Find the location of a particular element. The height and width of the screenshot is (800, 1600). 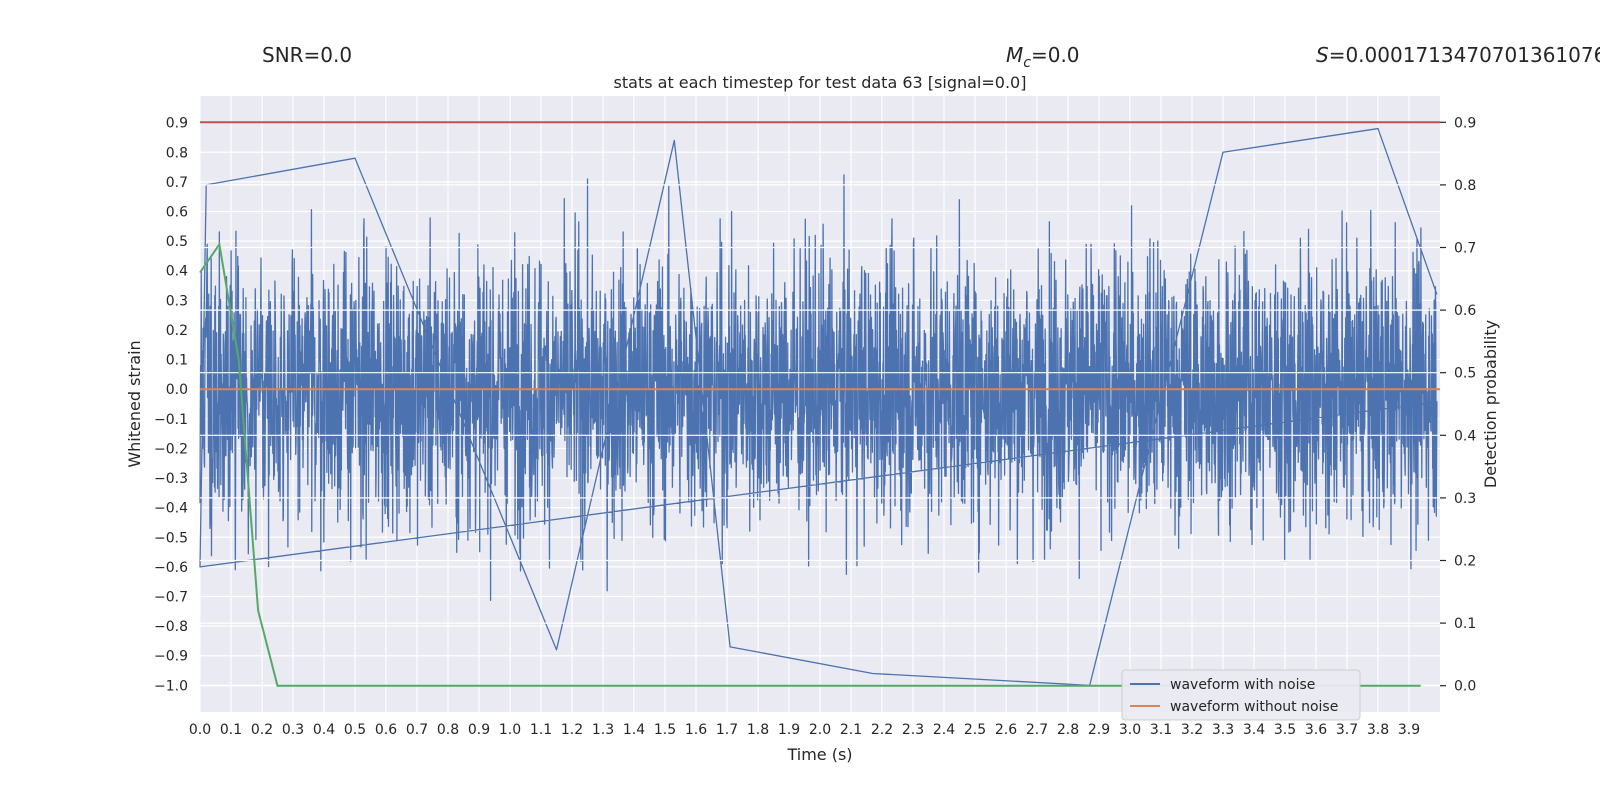

x-tick-label: 0.6 is located at coordinates (386, 730).